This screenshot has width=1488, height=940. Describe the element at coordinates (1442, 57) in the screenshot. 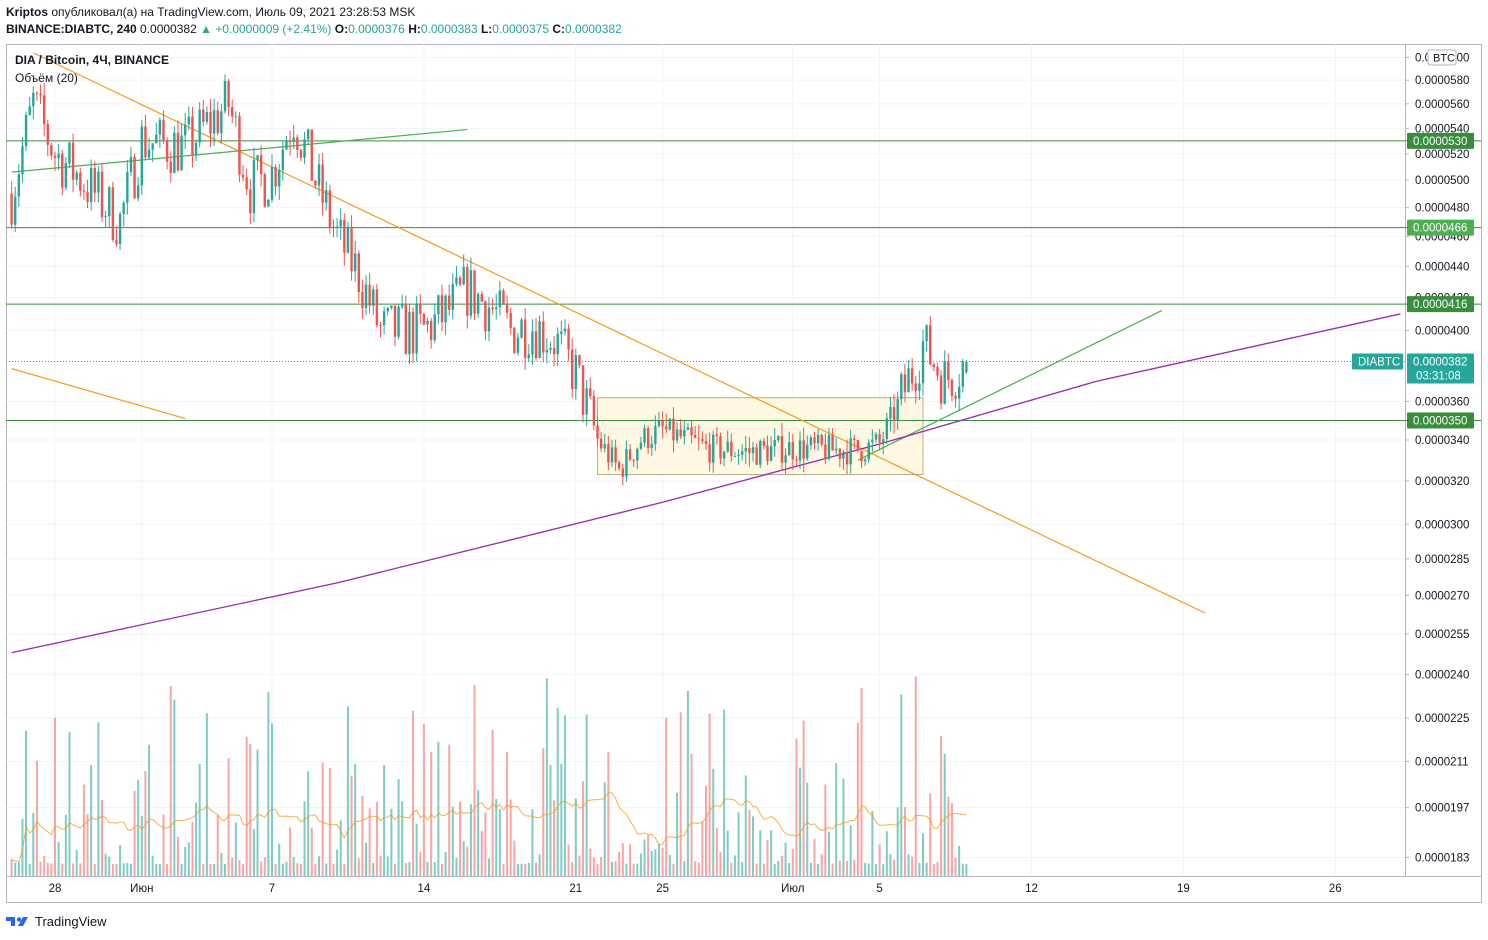

I see `currency-label: BTC` at that location.